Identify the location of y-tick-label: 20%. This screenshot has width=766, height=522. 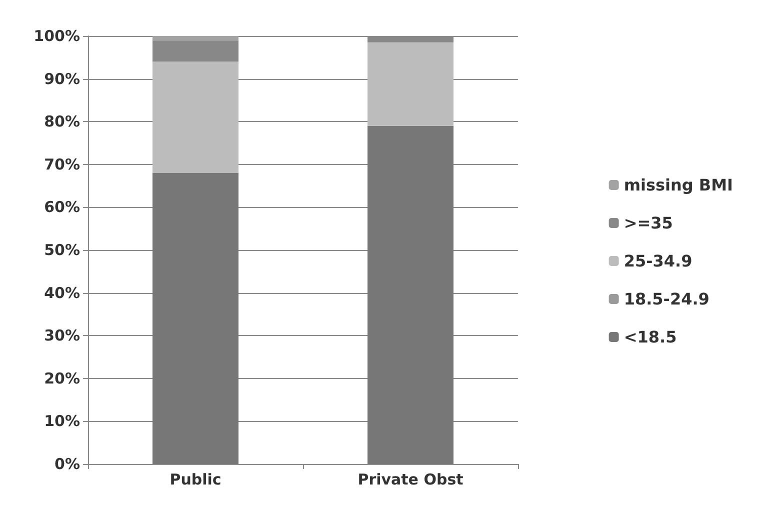
(62, 378).